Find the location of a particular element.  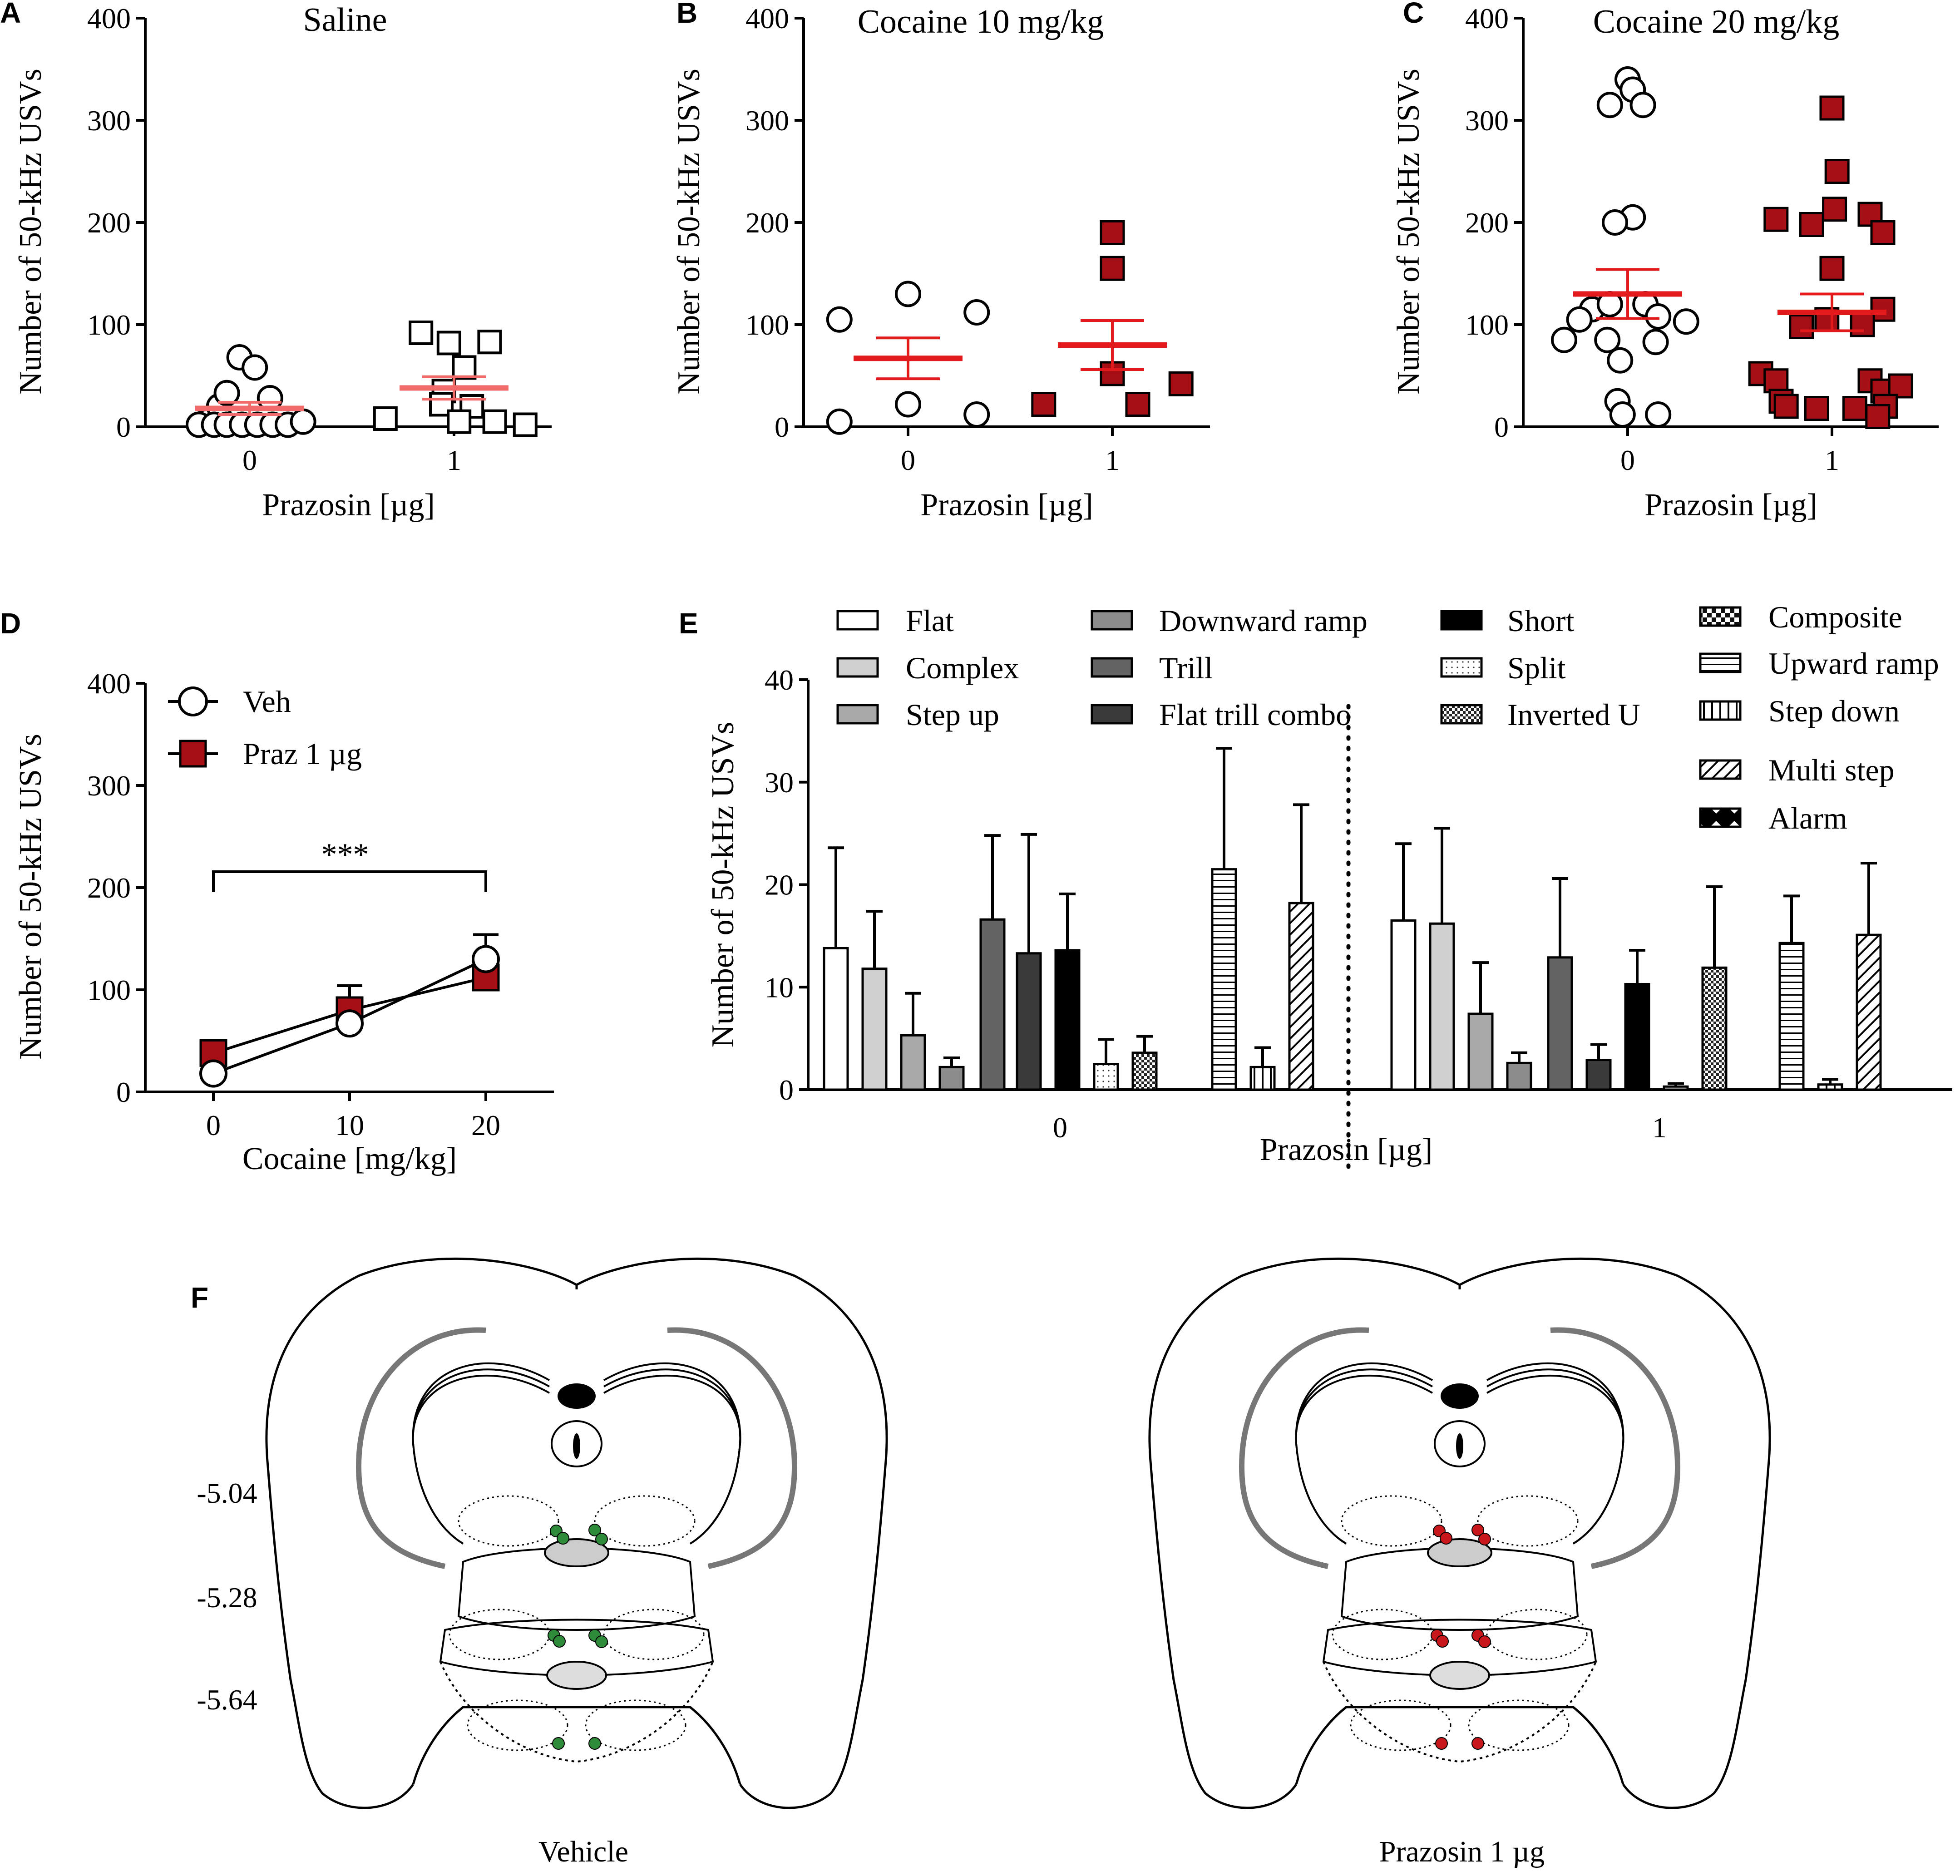

y-tick-label: 10 is located at coordinates (779, 987).